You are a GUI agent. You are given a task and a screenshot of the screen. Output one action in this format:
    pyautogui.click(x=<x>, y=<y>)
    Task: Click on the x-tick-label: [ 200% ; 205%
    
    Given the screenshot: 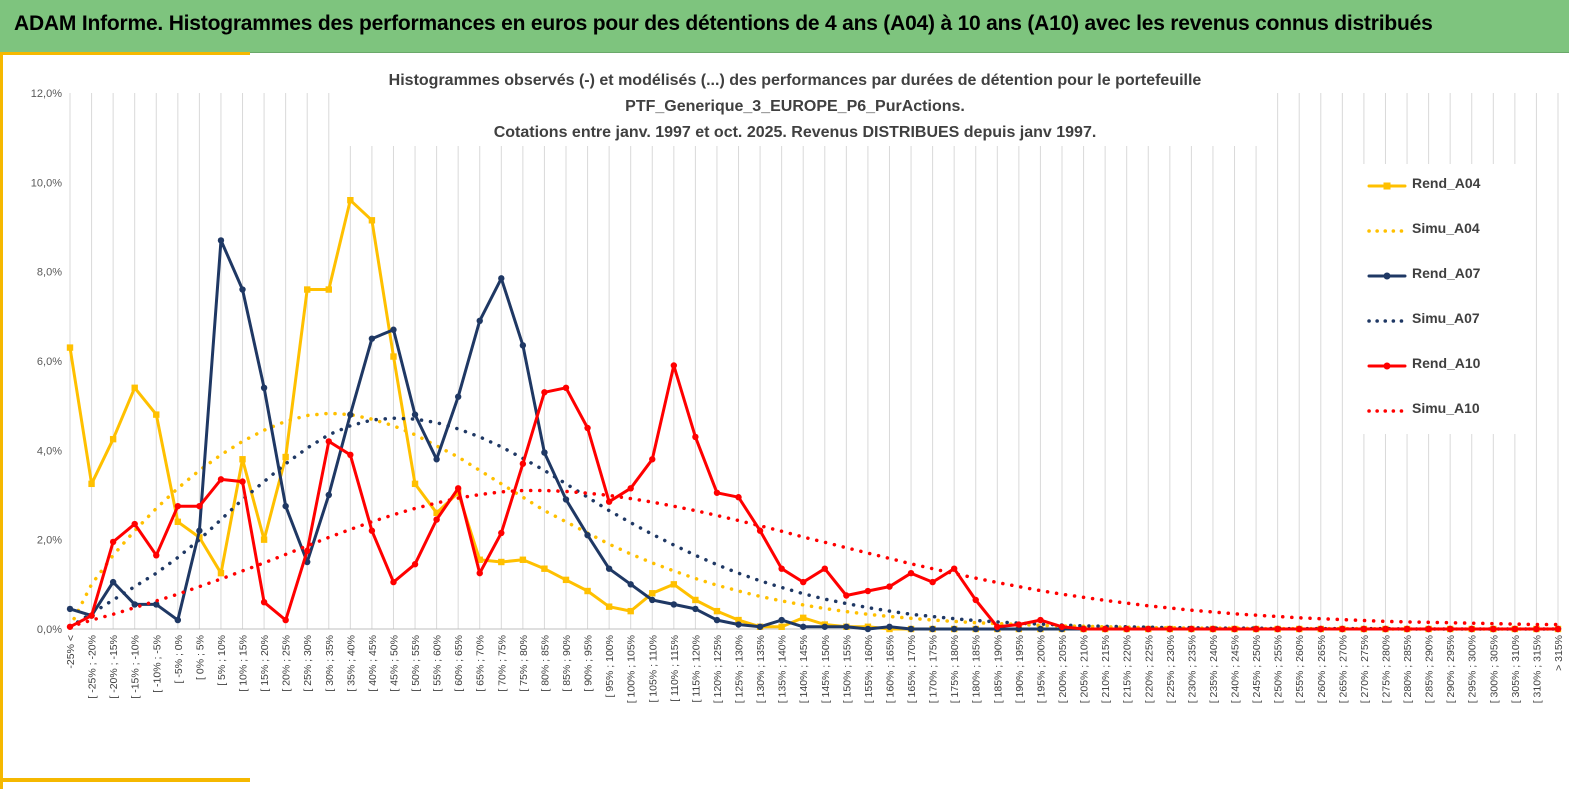 What is the action you would take?
    pyautogui.click(x=1063, y=669)
    